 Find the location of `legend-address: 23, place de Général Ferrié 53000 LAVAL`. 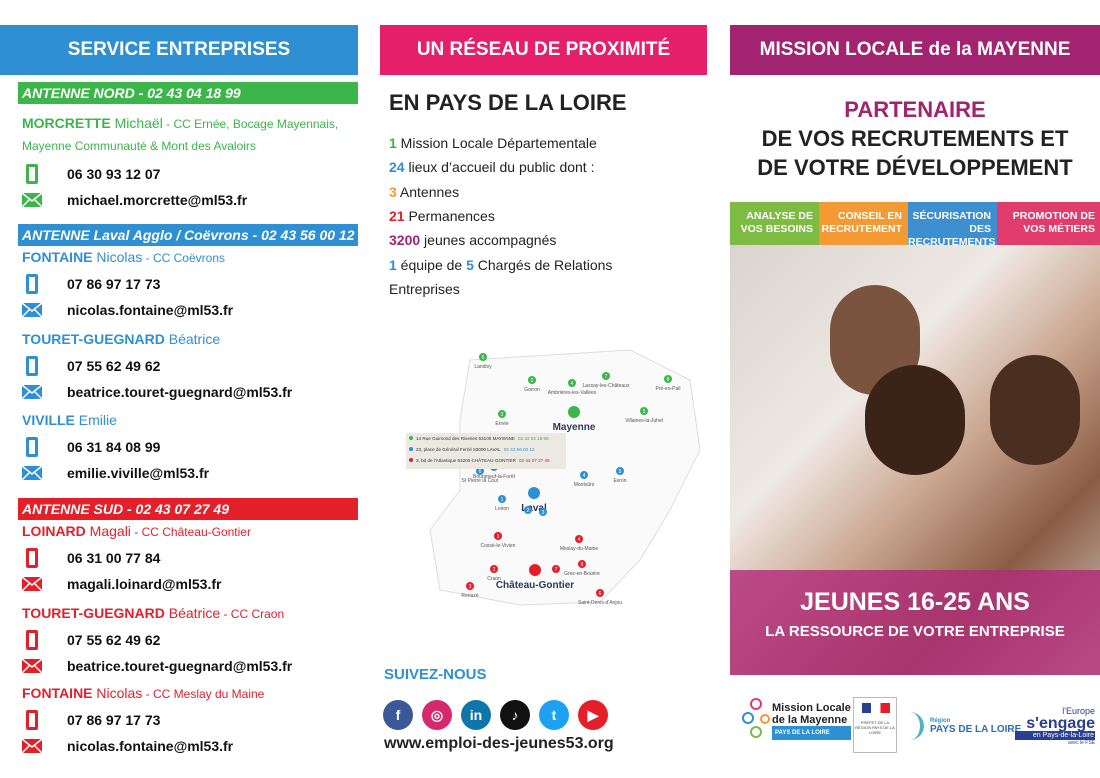

legend-address: 23, place de Général Ferrié 53000 LAVAL is located at coordinates (458, 449).